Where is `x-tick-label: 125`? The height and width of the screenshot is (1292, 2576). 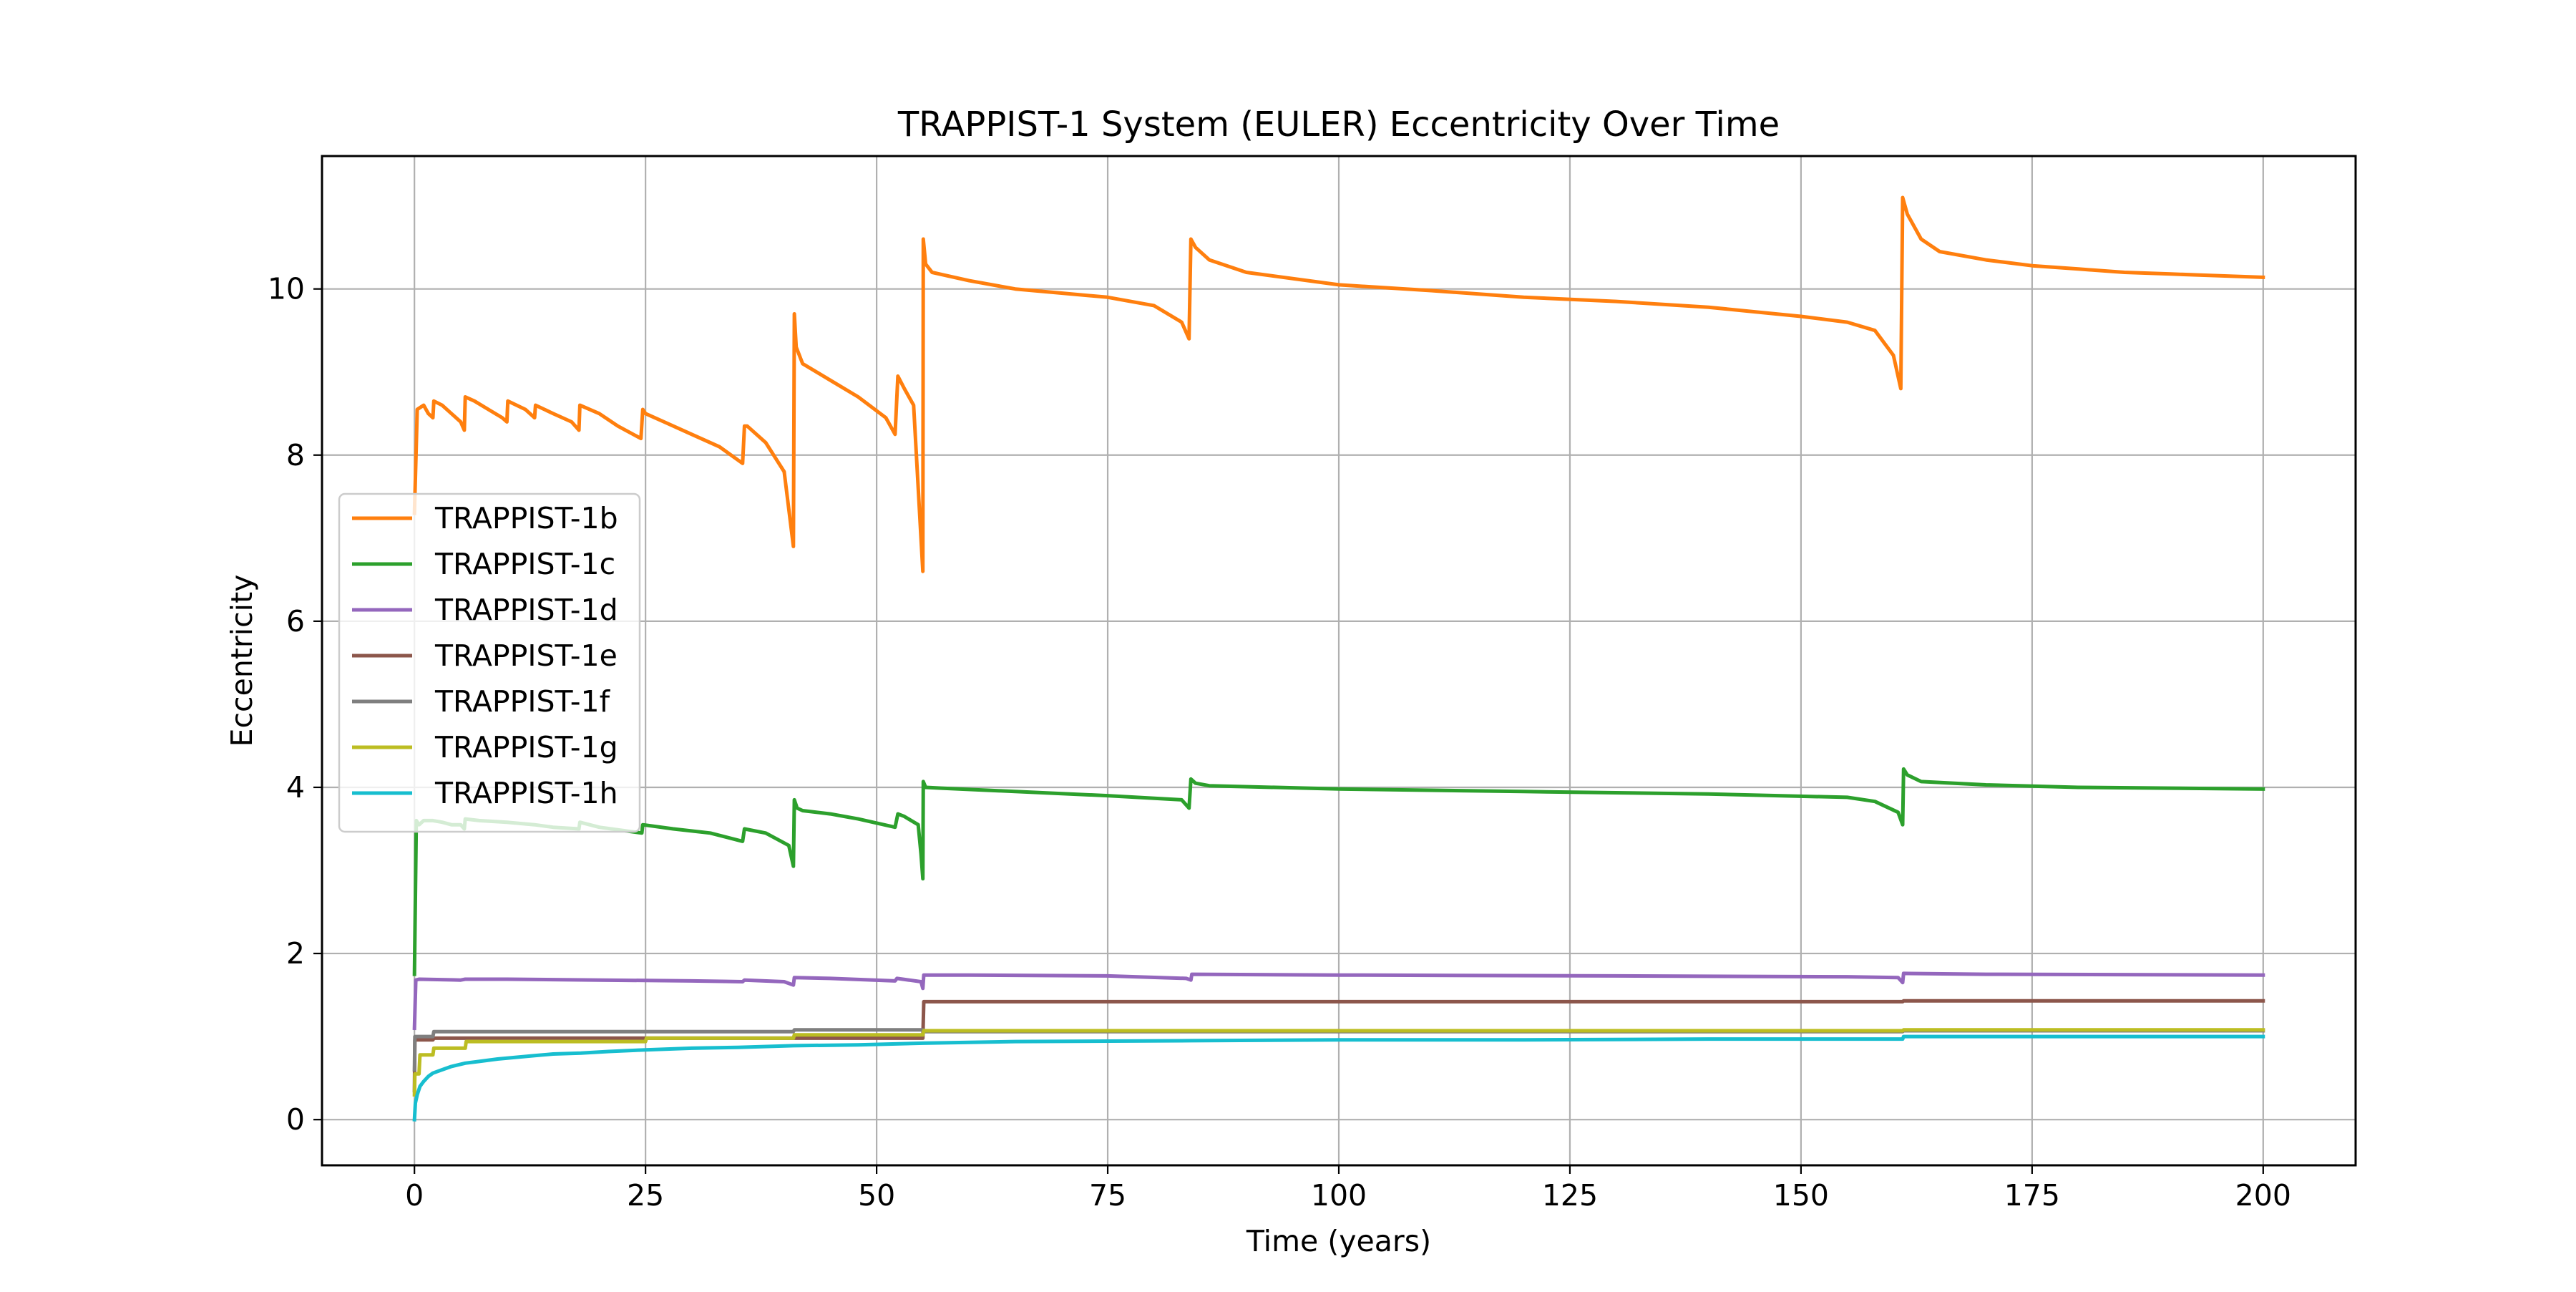
x-tick-label: 125 is located at coordinates (1570, 1195).